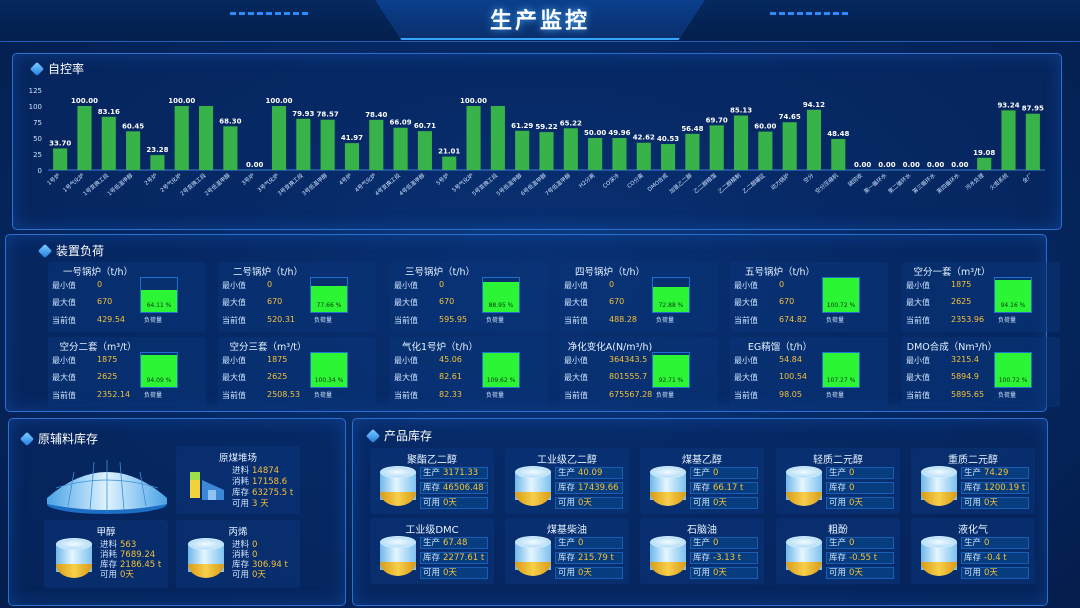  I want to click on control-rate-title: 自控率, so click(56, 68).